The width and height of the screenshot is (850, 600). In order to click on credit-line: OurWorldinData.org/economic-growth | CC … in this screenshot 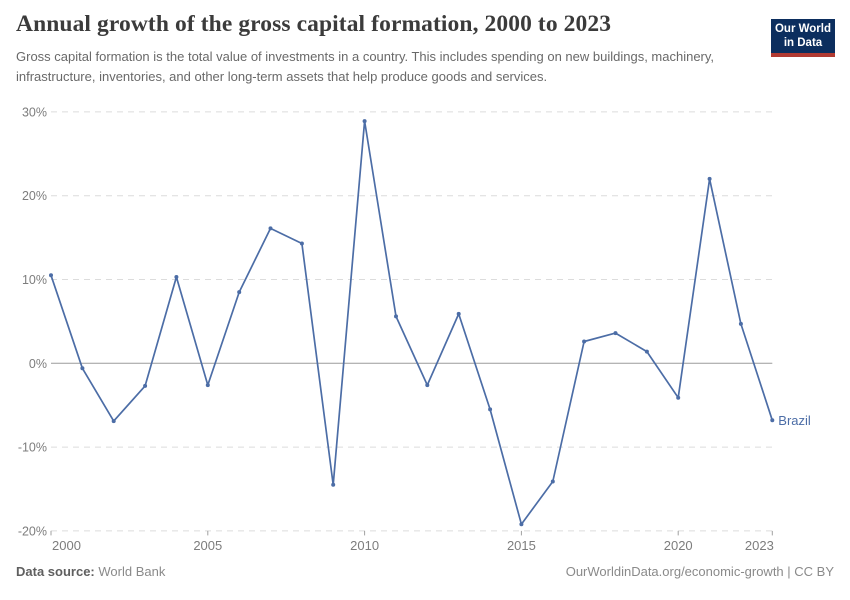, I will do `click(699, 571)`.